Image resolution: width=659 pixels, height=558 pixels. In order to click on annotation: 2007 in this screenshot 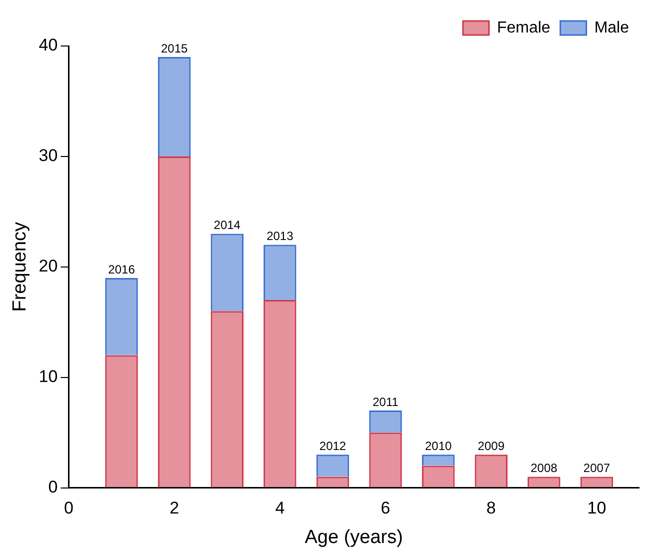, I will do `click(596, 468)`.